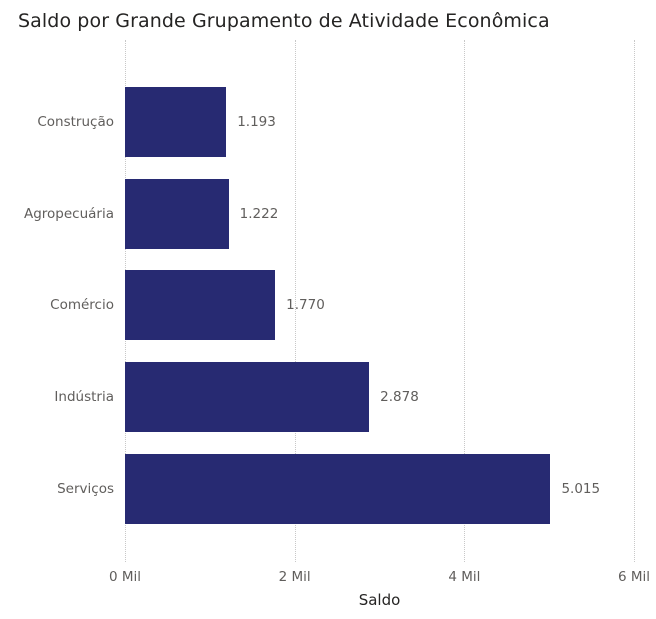 This screenshot has height=619, width=656. I want to click on data-label: 1.770, so click(305, 305).